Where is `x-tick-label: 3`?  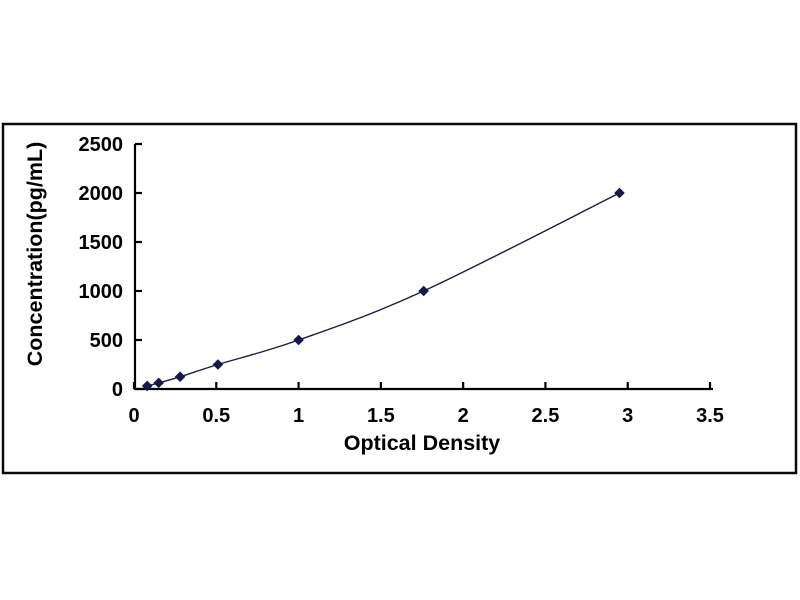 x-tick-label: 3 is located at coordinates (627, 416).